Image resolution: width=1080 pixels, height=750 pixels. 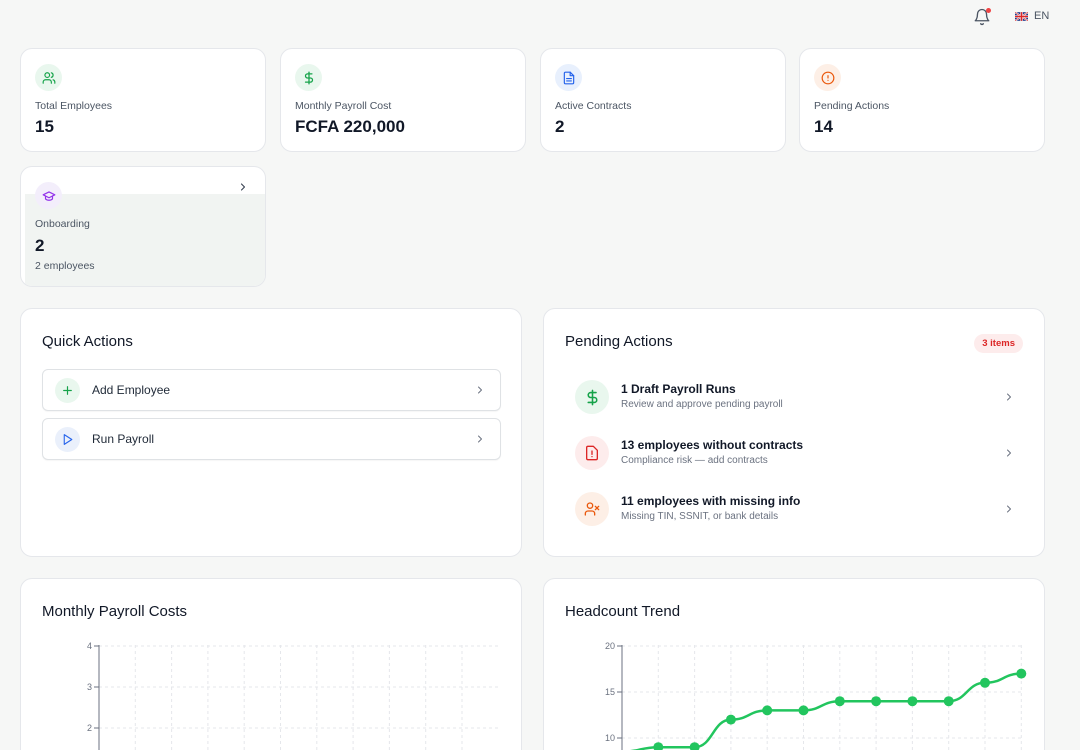 I want to click on pending-action-subtitle: Missing TIN, SSNIT, or bank details, so click(x=700, y=516).